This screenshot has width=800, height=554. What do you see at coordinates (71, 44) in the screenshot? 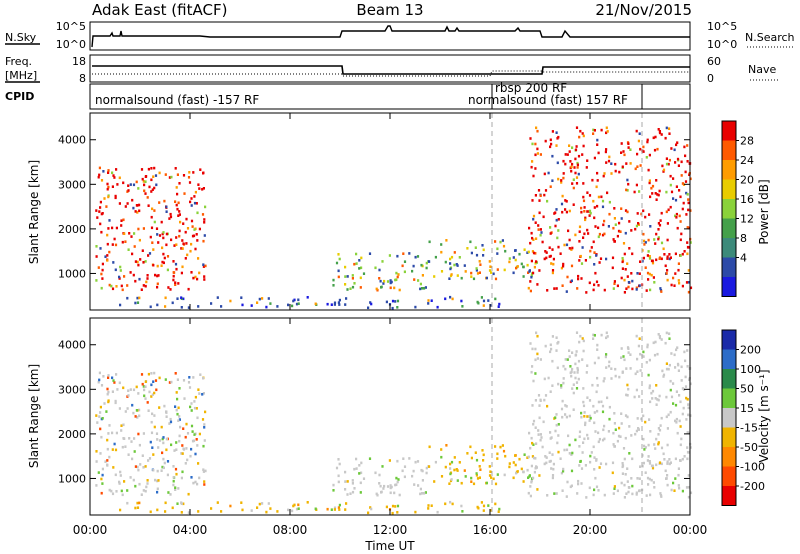
I see `sky-left-tick-bottom: 10^0` at bounding box center [71, 44].